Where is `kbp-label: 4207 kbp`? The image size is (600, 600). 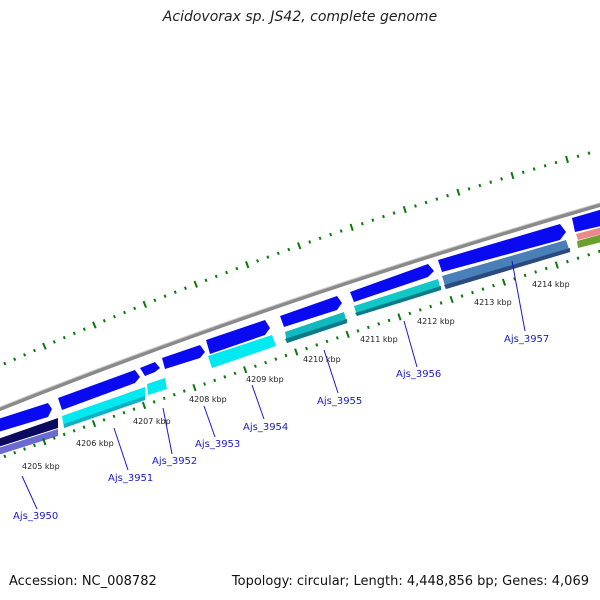 kbp-label: 4207 kbp is located at coordinates (152, 421).